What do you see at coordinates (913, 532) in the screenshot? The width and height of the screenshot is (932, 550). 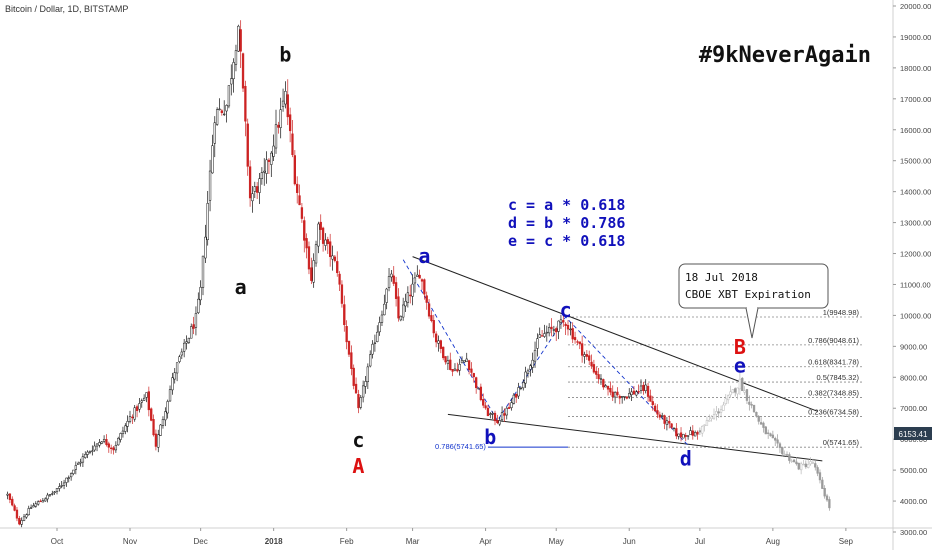 I see `y-tick-label: 3000.00` at bounding box center [913, 532].